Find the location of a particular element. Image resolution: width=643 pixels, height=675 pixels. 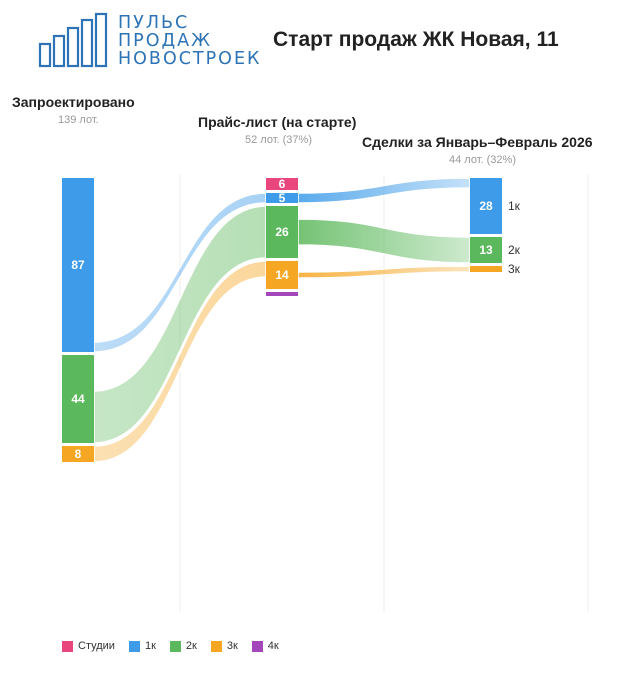

node-side-label: 3к is located at coordinates (514, 269).